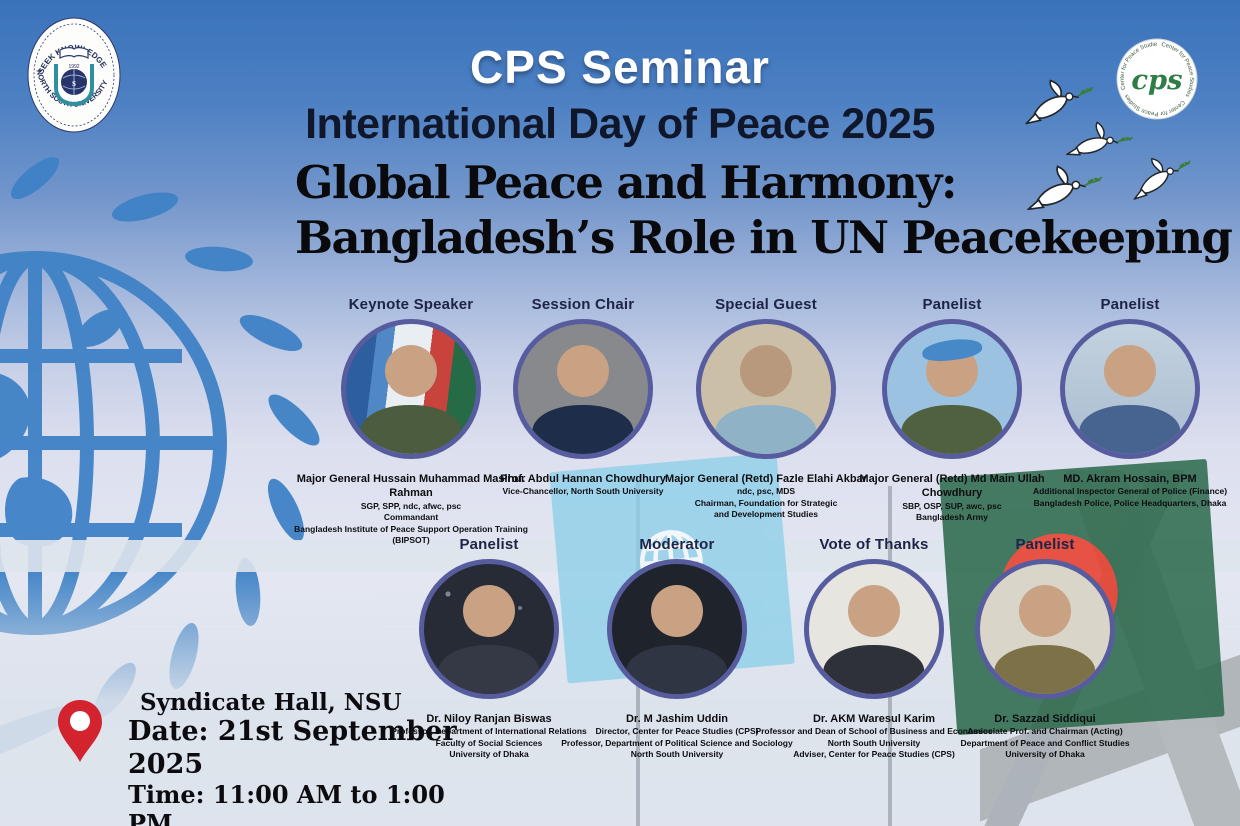 This screenshot has height=826, width=1240. Describe the element at coordinates (1045, 731) in the screenshot. I see `speaker-detail: Associate Prof. and Chairman (Acting)` at that location.